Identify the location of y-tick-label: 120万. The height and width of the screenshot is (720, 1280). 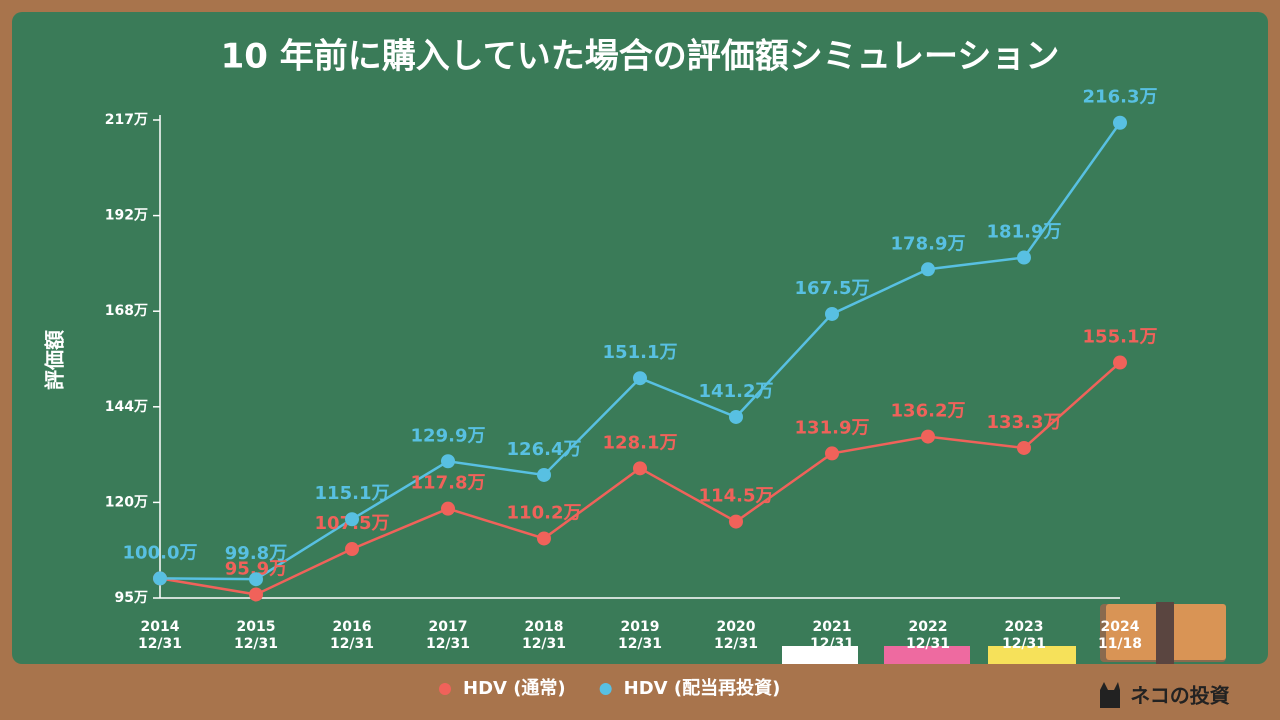
(126, 502).